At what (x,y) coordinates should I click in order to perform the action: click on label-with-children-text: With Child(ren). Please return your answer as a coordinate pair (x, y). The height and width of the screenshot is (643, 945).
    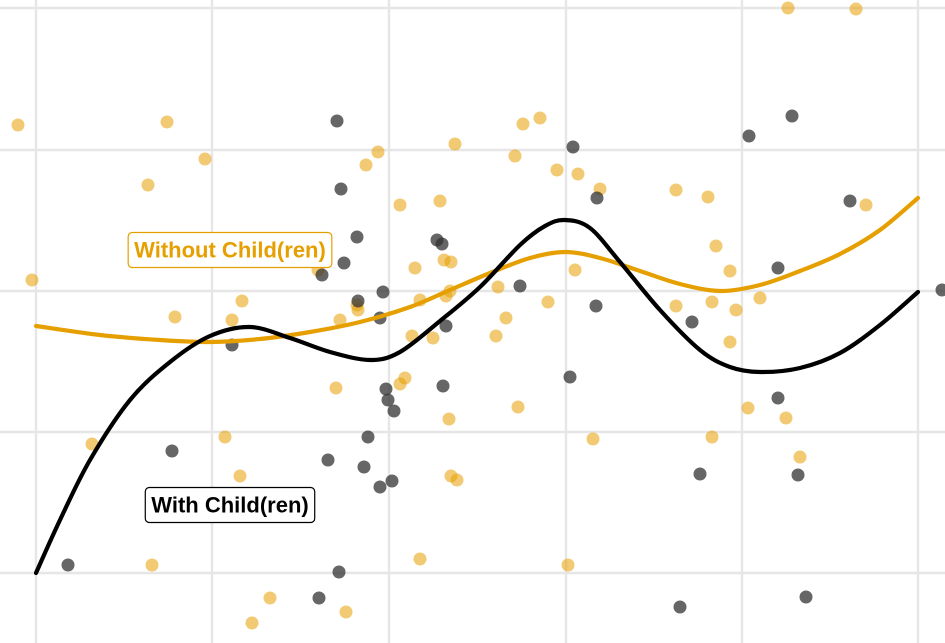
    Looking at the image, I should click on (229, 505).